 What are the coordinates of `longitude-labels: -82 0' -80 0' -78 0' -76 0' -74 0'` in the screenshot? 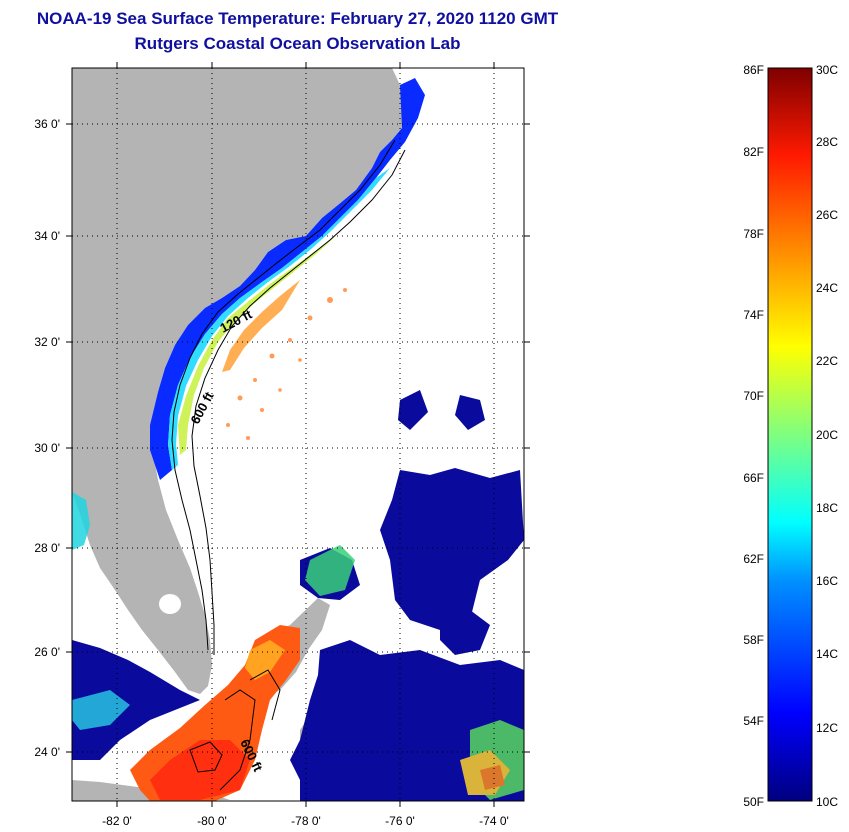 It's located at (305, 821).